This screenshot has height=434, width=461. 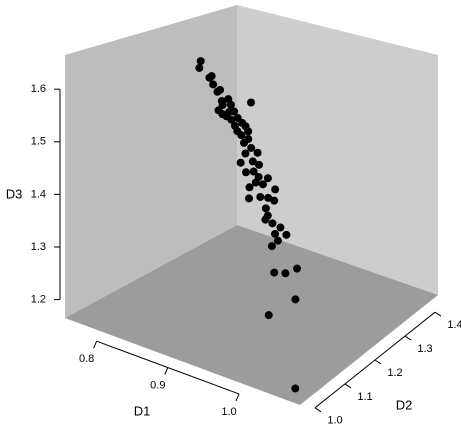 I want to click on y-tick-label: 1.1, so click(x=364, y=397).